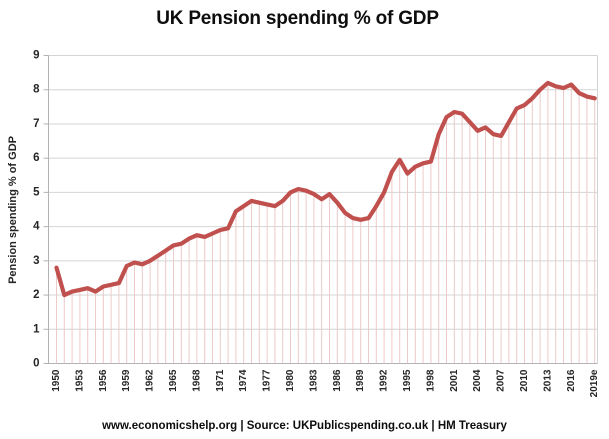  What do you see at coordinates (524, 380) in the screenshot?
I see `x-tick-label: 2010` at bounding box center [524, 380].